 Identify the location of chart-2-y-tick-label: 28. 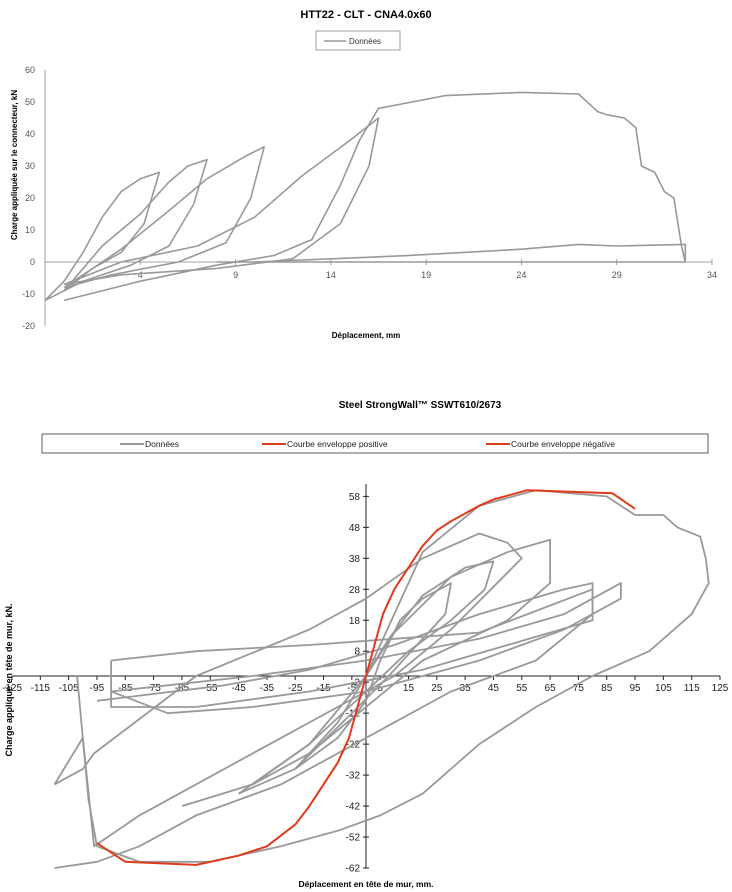
(355, 590).